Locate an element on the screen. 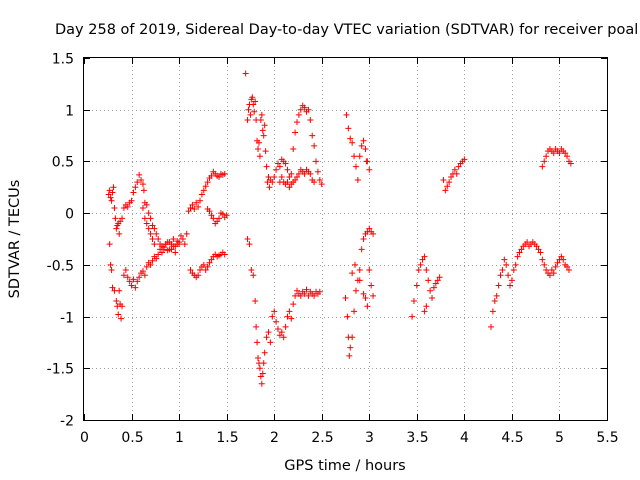 The width and height of the screenshot is (640, 480). x-tick-label: 4 is located at coordinates (464, 438).